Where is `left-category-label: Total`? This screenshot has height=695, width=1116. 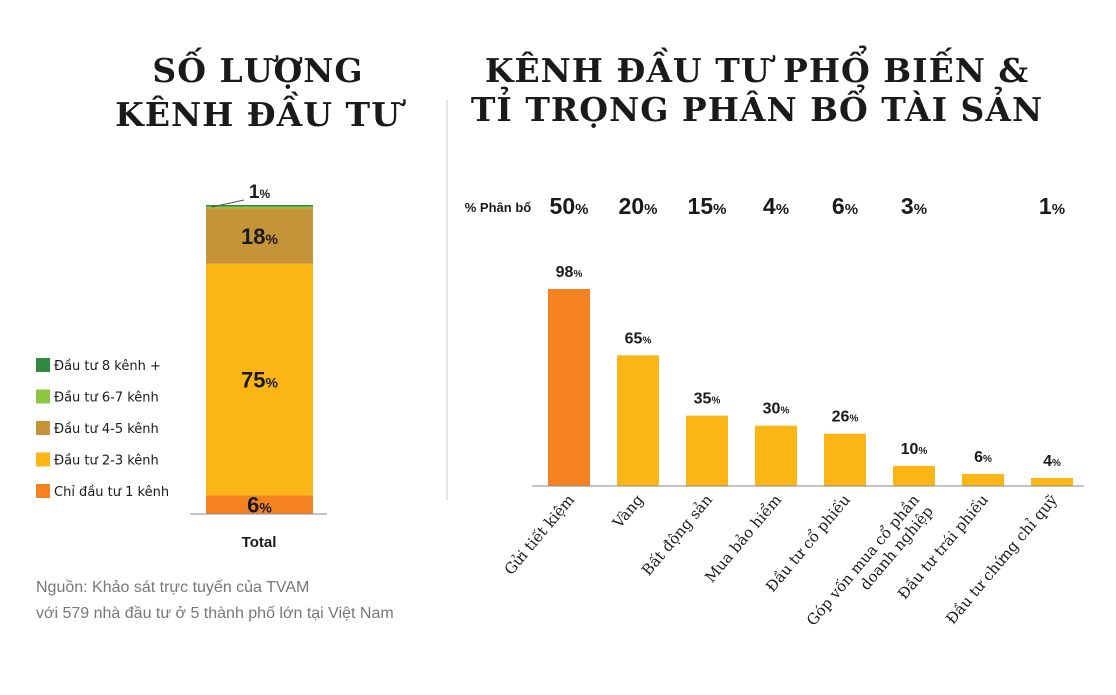 left-category-label: Total is located at coordinates (259, 542).